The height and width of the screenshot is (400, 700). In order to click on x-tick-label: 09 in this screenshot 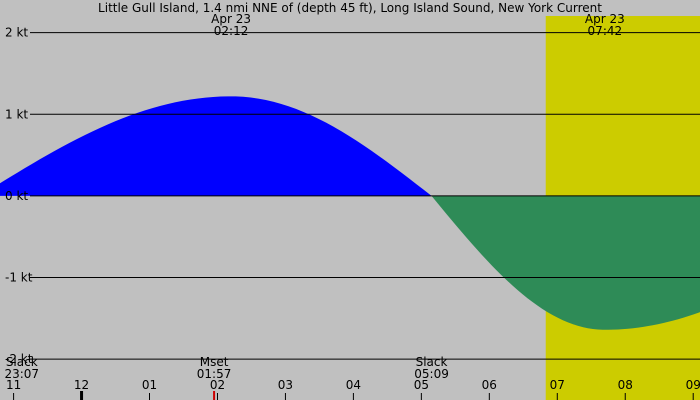, I will do `click(693, 385)`.